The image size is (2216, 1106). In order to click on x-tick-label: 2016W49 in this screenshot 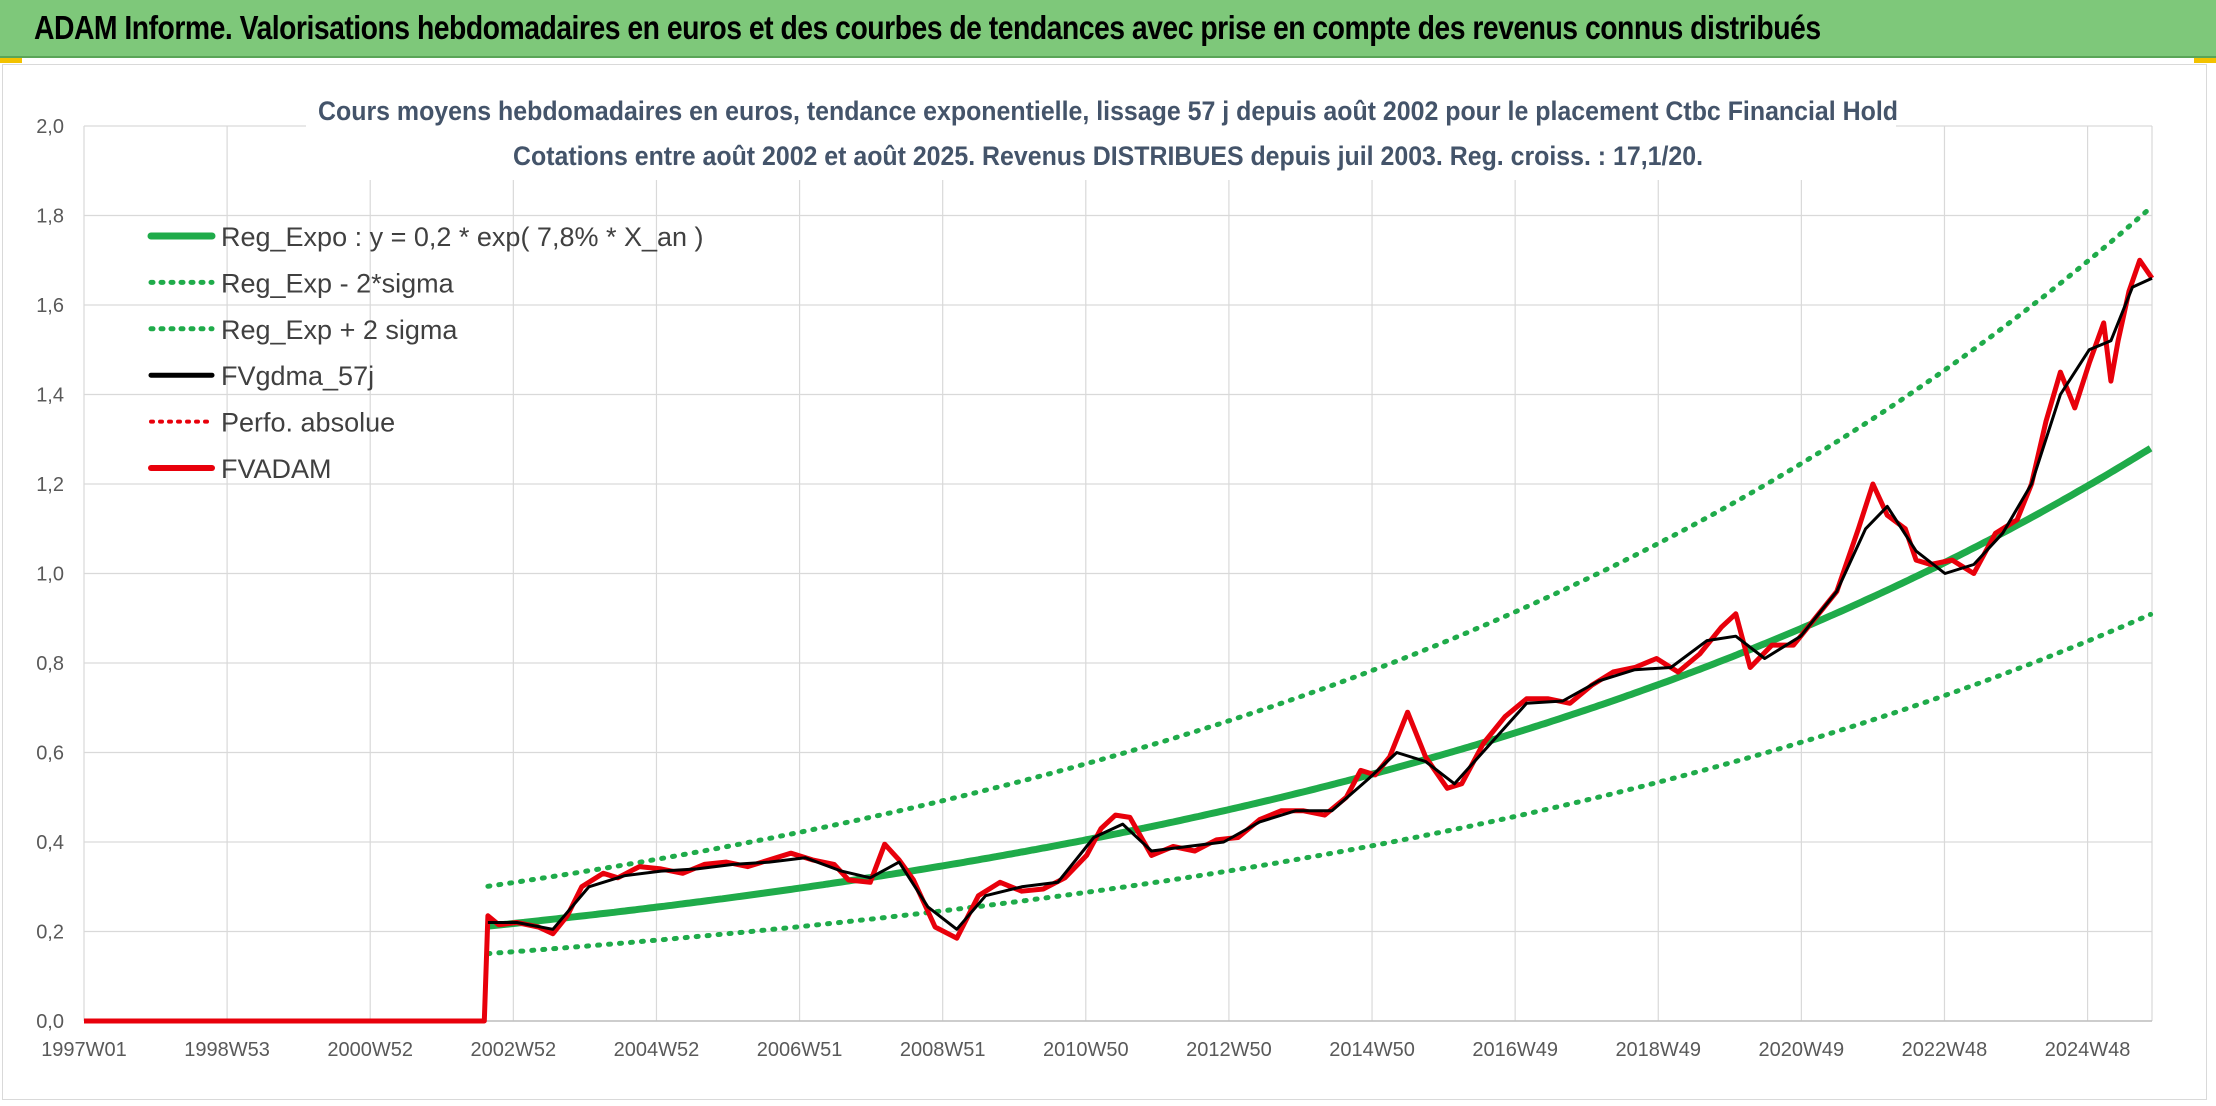, I will do `click(1515, 1050)`.